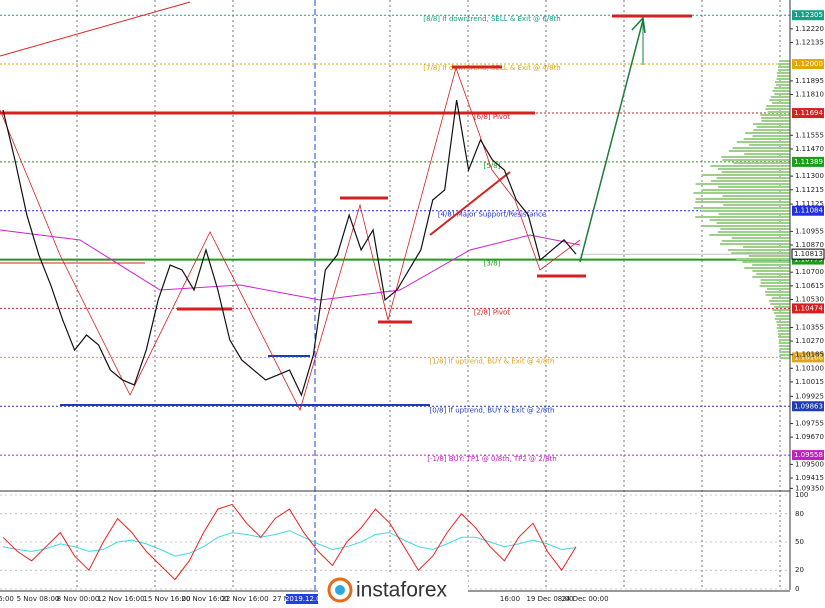 The width and height of the screenshot is (825, 608). What do you see at coordinates (809, 327) in the screenshot?
I see `y-tick-label: 1.10355` at bounding box center [809, 327].